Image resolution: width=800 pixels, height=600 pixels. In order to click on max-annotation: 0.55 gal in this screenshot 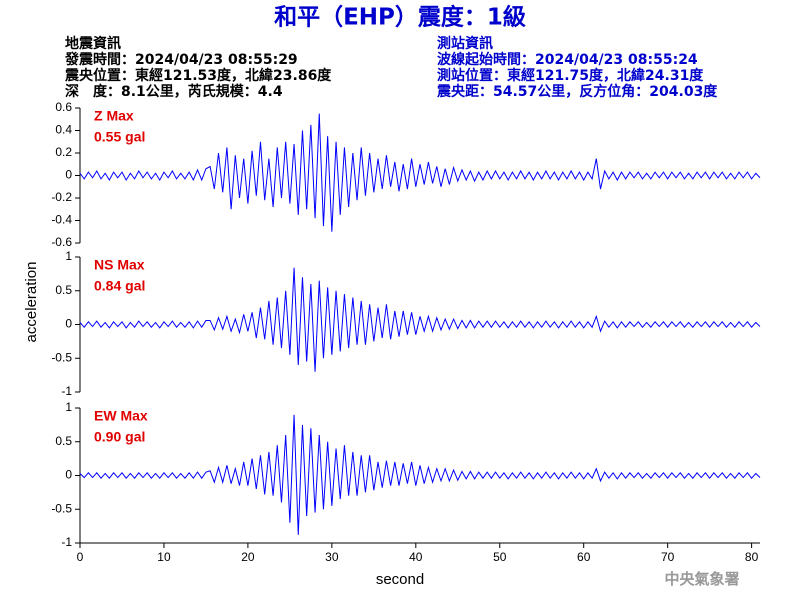, I will do `click(119, 137)`.